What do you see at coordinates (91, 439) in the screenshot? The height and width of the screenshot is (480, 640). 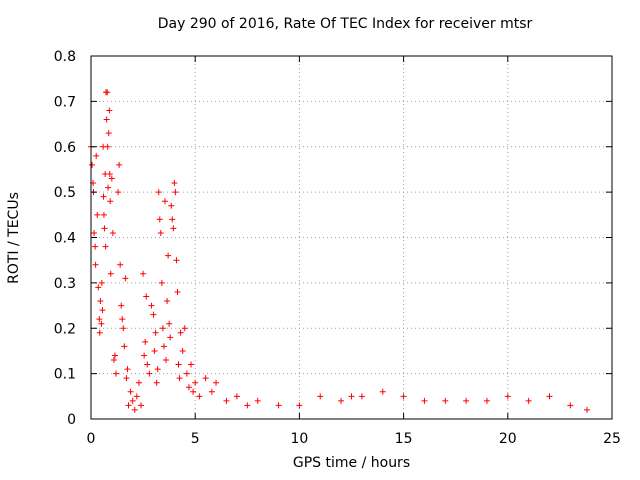 I see `x-tick-label: 0` at bounding box center [91, 439].